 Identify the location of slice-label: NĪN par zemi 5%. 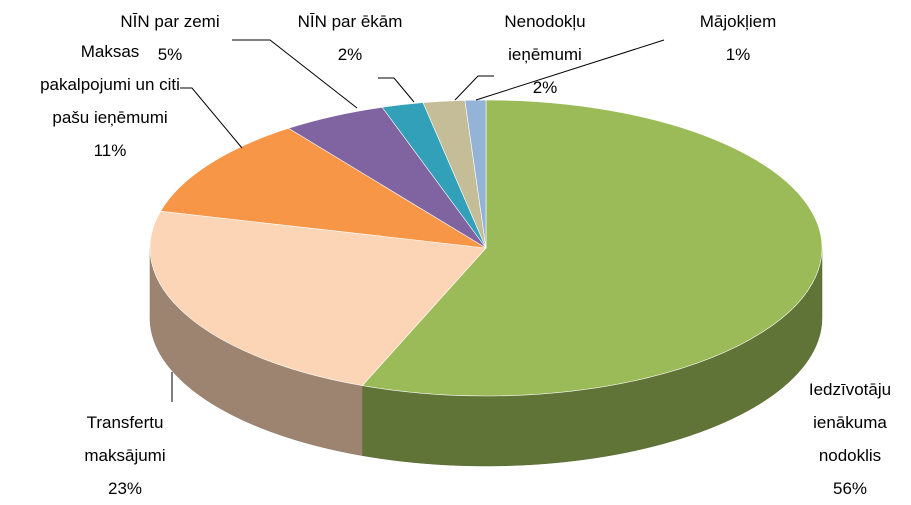
(170, 38).